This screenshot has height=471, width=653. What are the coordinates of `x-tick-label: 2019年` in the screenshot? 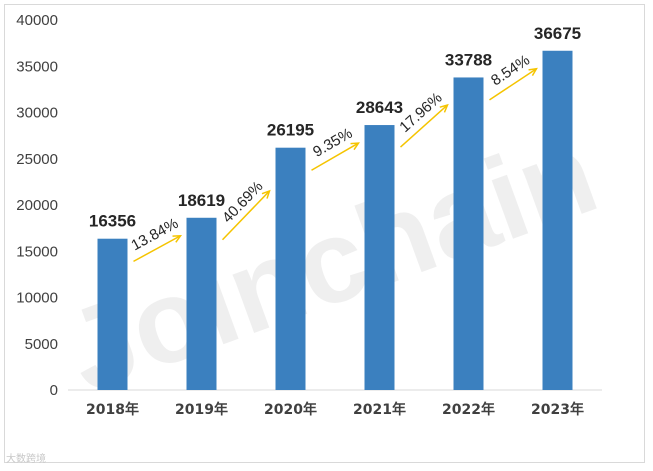 It's located at (201, 409).